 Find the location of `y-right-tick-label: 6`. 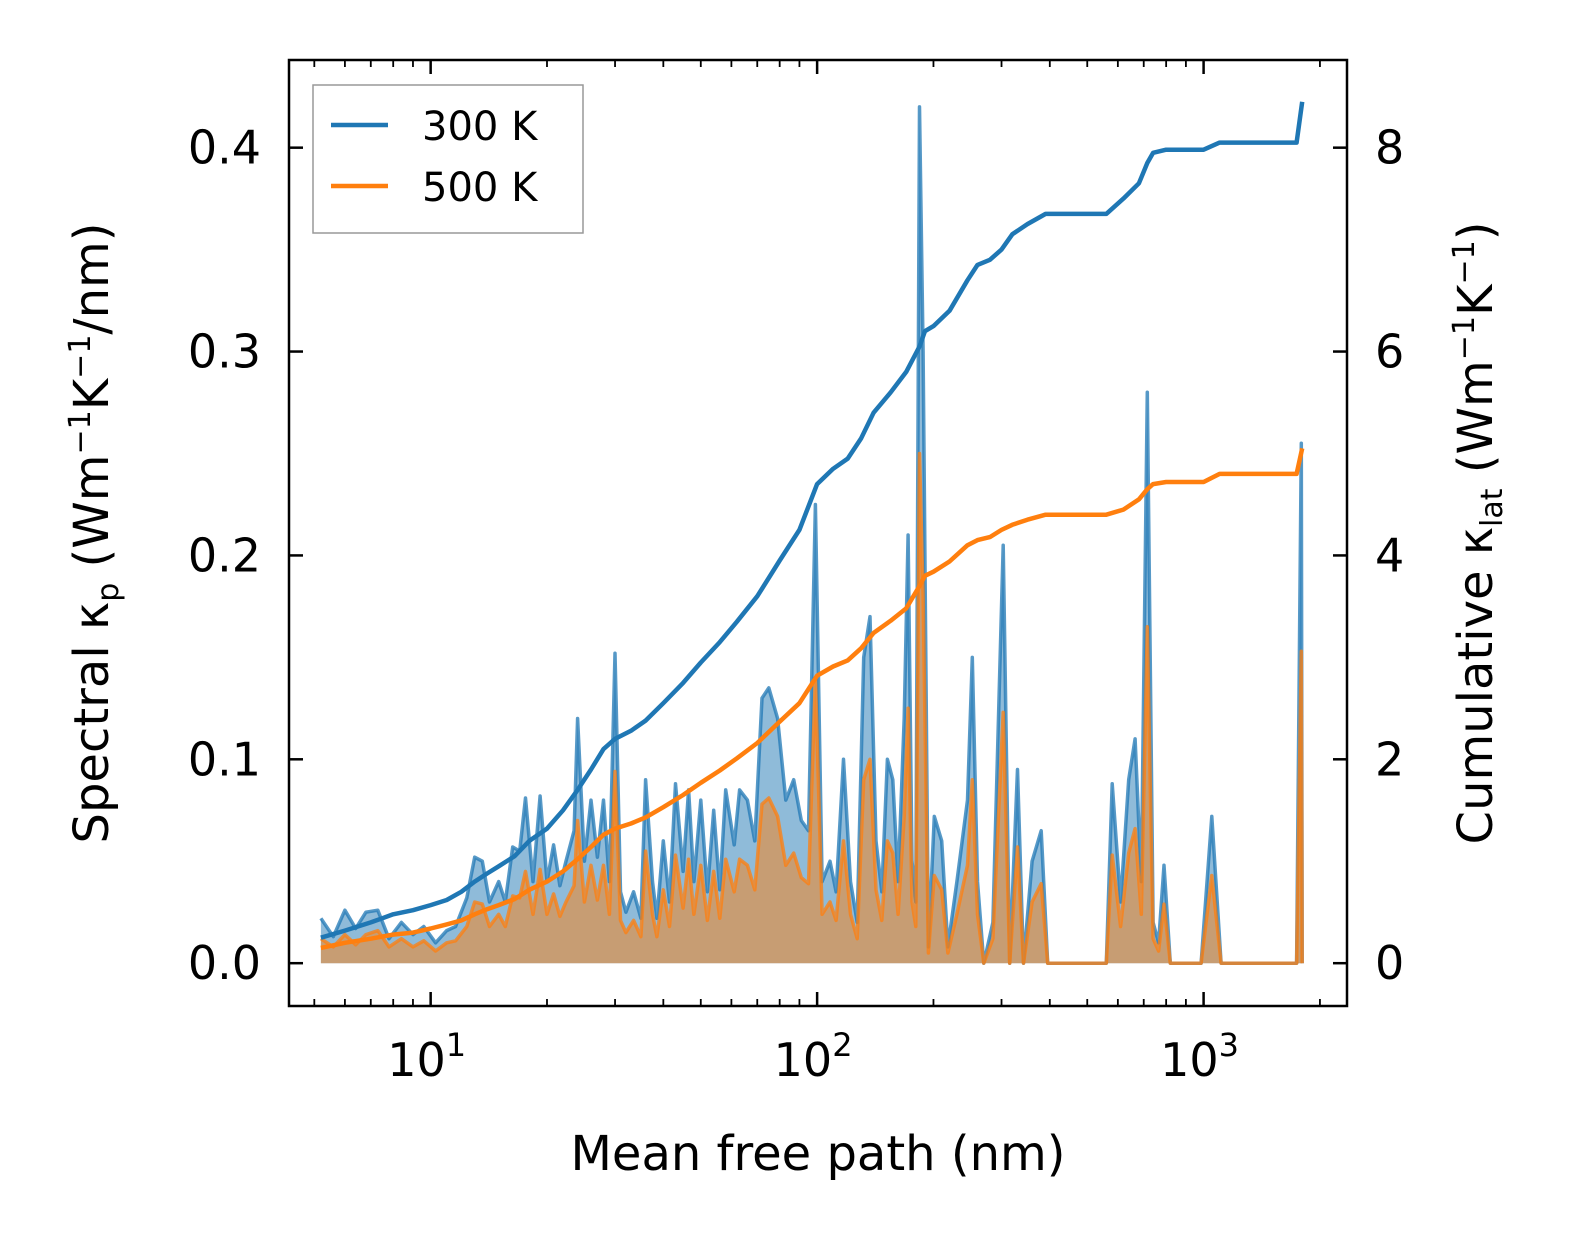

y-right-tick-label: 6 is located at coordinates (1389, 352).